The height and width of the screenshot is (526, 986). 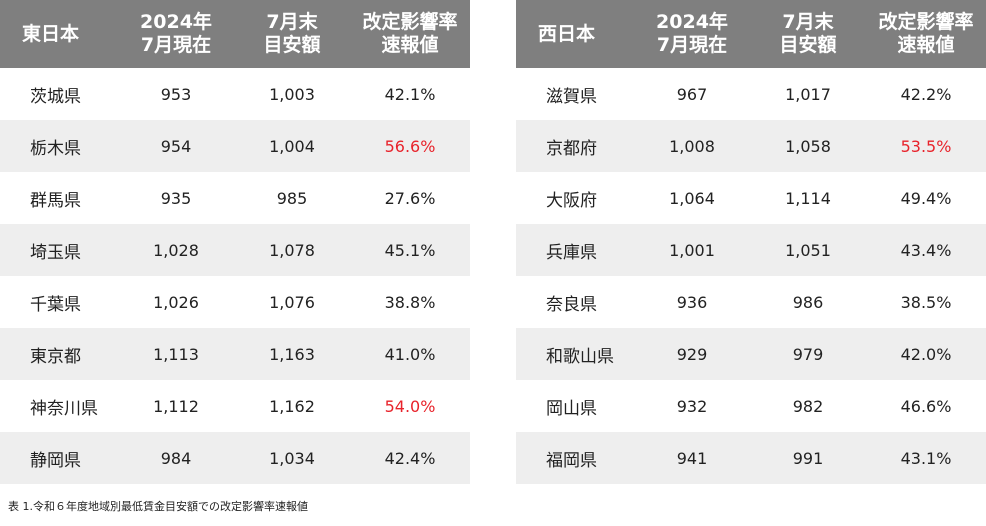 What do you see at coordinates (926, 302) in the screenshot?
I see `impact-rate-cell: 38.5%` at bounding box center [926, 302].